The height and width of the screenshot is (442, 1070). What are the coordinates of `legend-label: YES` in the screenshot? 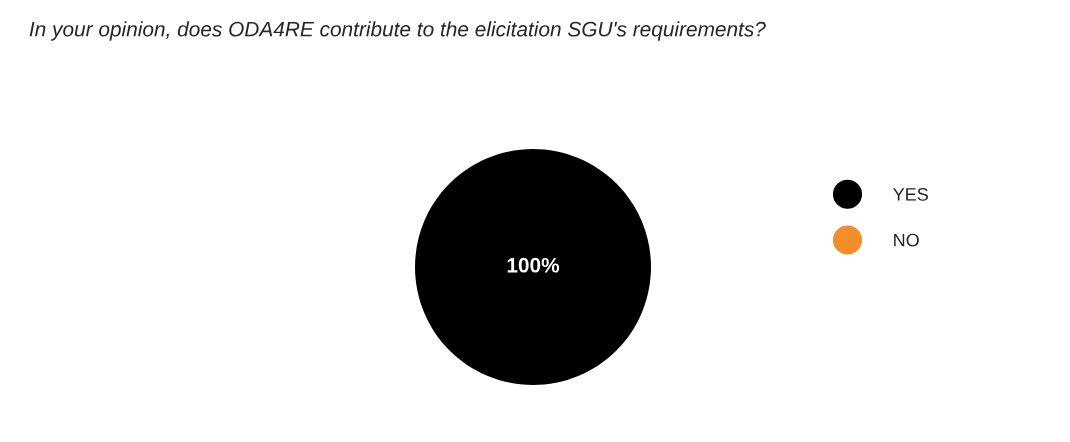 It's located at (910, 194).